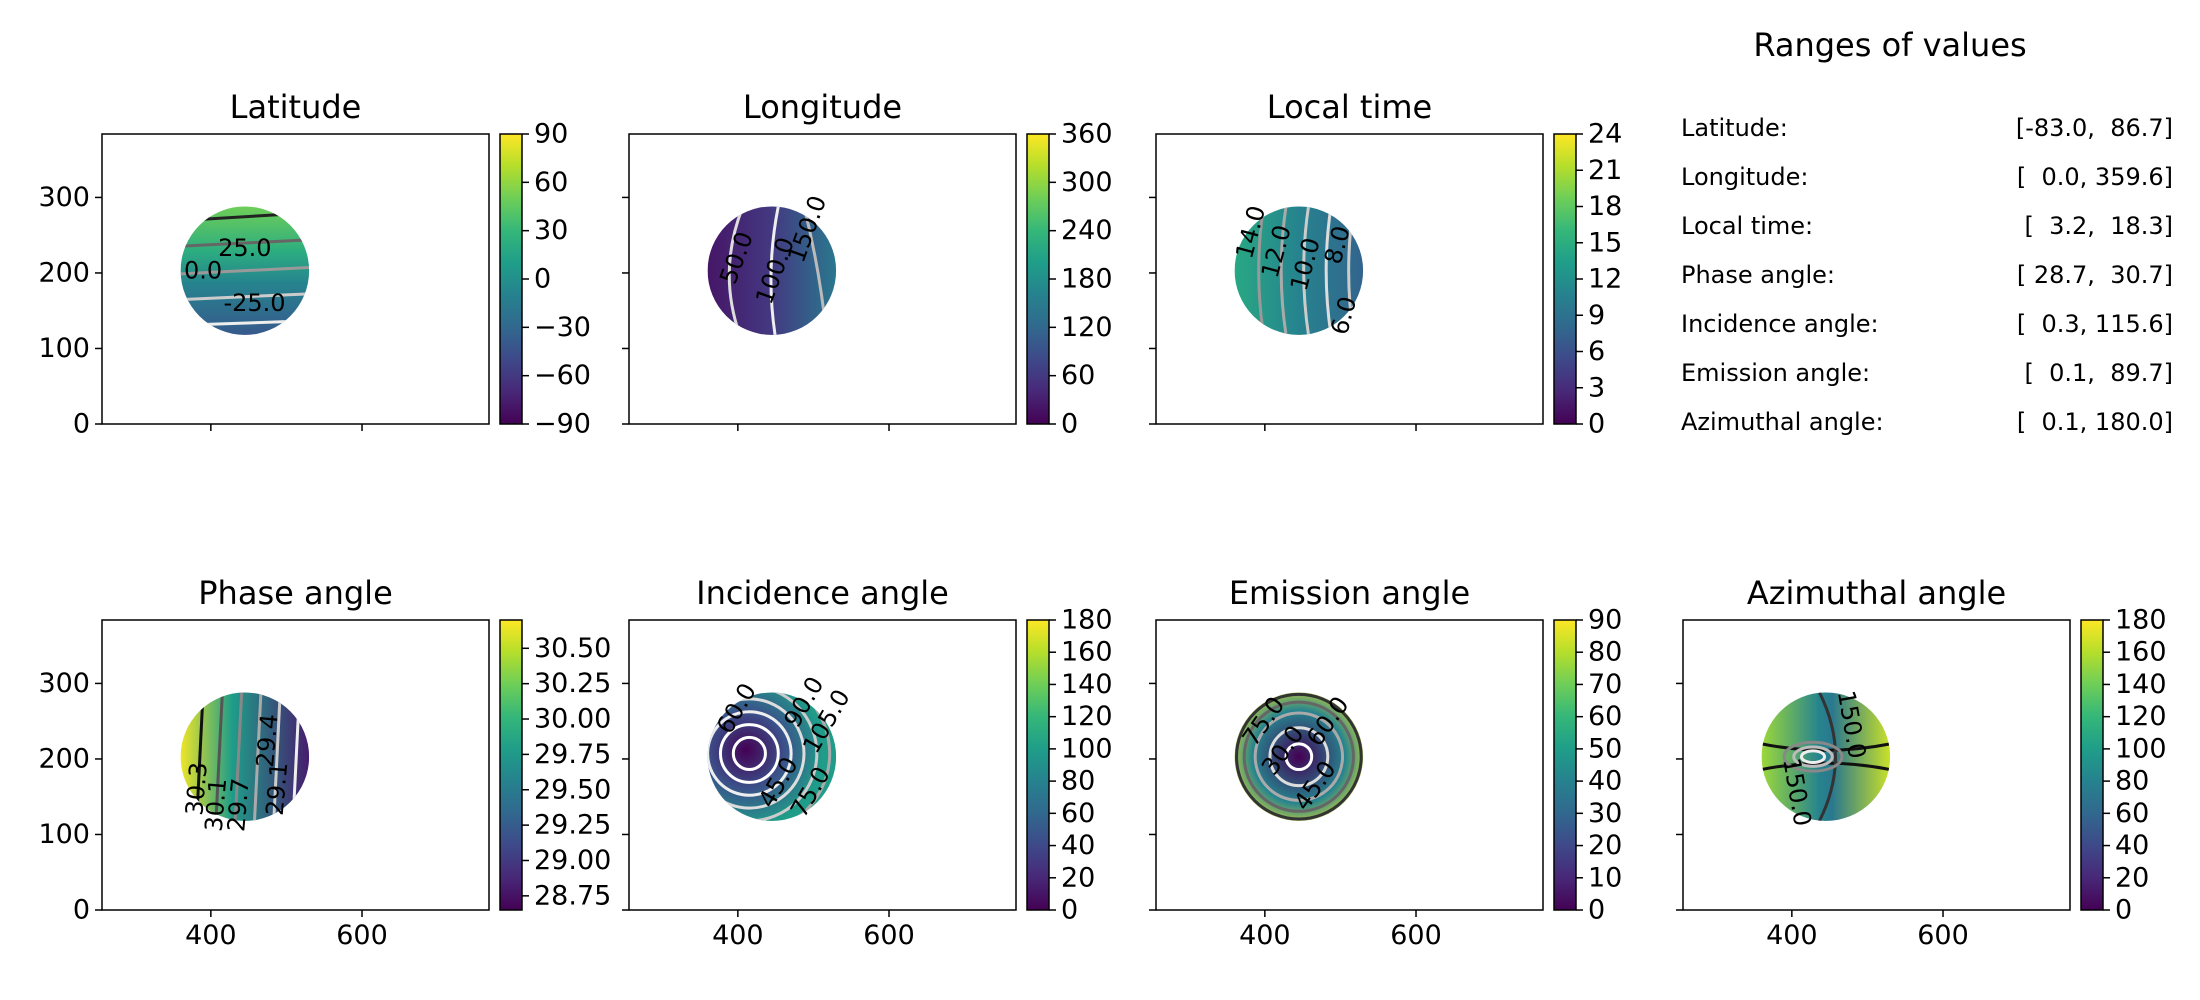 The height and width of the screenshot is (1000, 2200). Describe the element at coordinates (1734, 128) in the screenshot. I see `range-name: Latitude:` at that location.